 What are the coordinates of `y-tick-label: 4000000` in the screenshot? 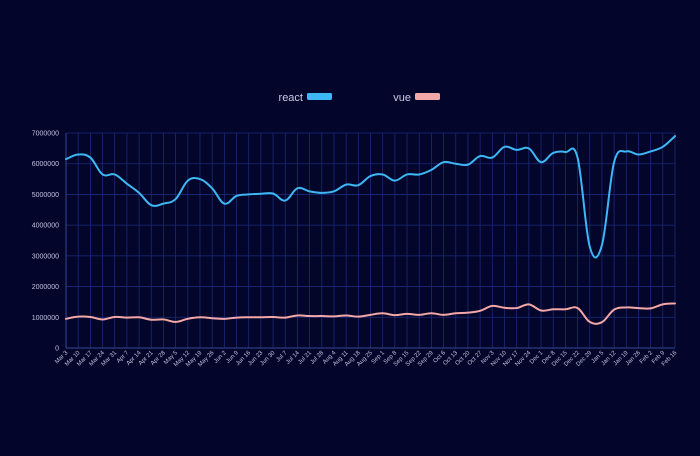 It's located at (45, 226).